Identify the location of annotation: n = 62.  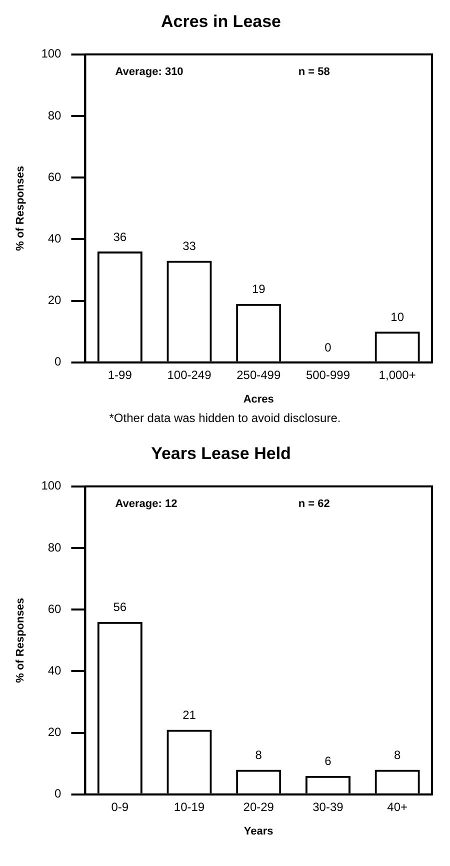
(314, 504).